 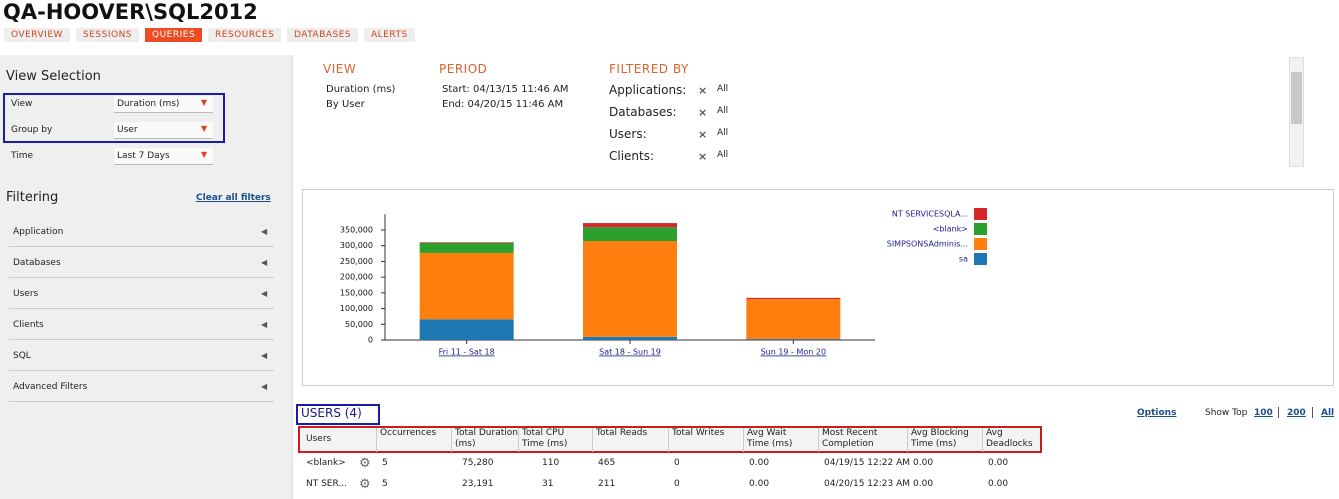 What do you see at coordinates (408, 433) in the screenshot?
I see `column-header: Occurrences` at bounding box center [408, 433].